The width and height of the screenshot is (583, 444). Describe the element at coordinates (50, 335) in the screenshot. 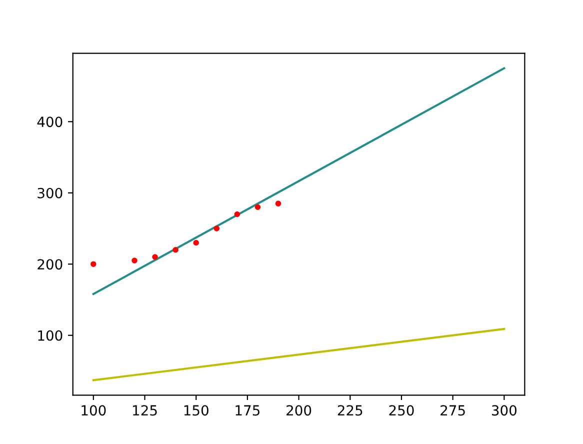

I see `y-tick-label: 100` at that location.